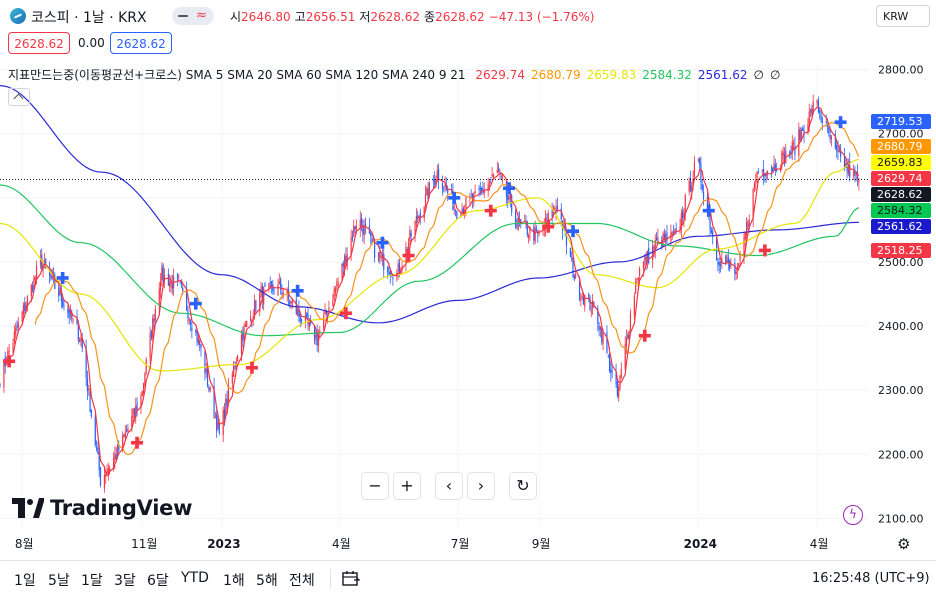 The height and width of the screenshot is (597, 936). Describe the element at coordinates (365, 17) in the screenshot. I see `ohlc-key: 저` at that location.